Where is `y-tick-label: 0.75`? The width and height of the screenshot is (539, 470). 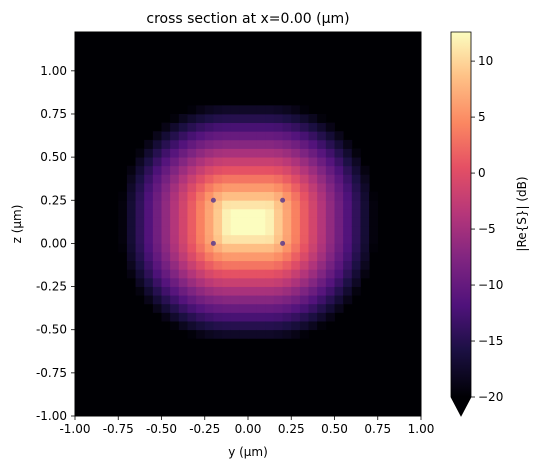 y-tick-label: 0.75 is located at coordinates (53, 114).